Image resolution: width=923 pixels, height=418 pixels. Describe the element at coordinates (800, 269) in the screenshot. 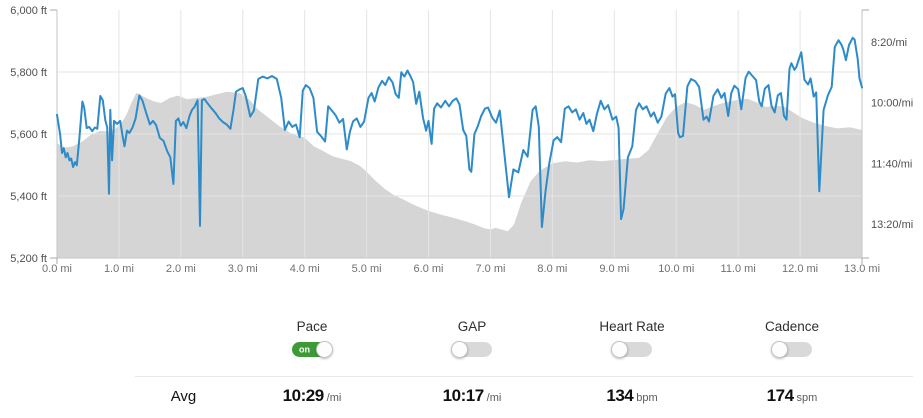

I see `mile-tick-label: 12.0 mi` at that location.